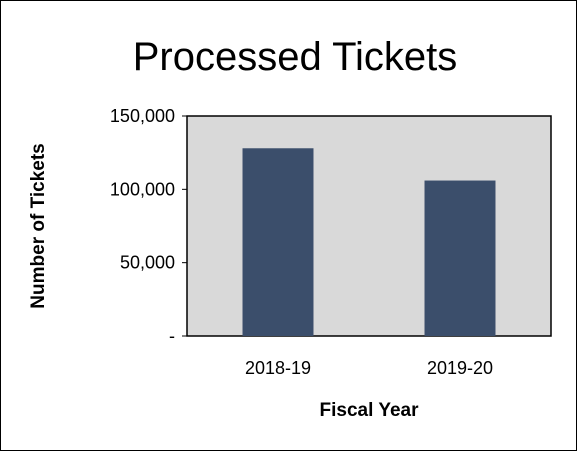 The image size is (577, 451). Describe the element at coordinates (172, 336) in the screenshot. I see `y-tick-label: -` at that location.